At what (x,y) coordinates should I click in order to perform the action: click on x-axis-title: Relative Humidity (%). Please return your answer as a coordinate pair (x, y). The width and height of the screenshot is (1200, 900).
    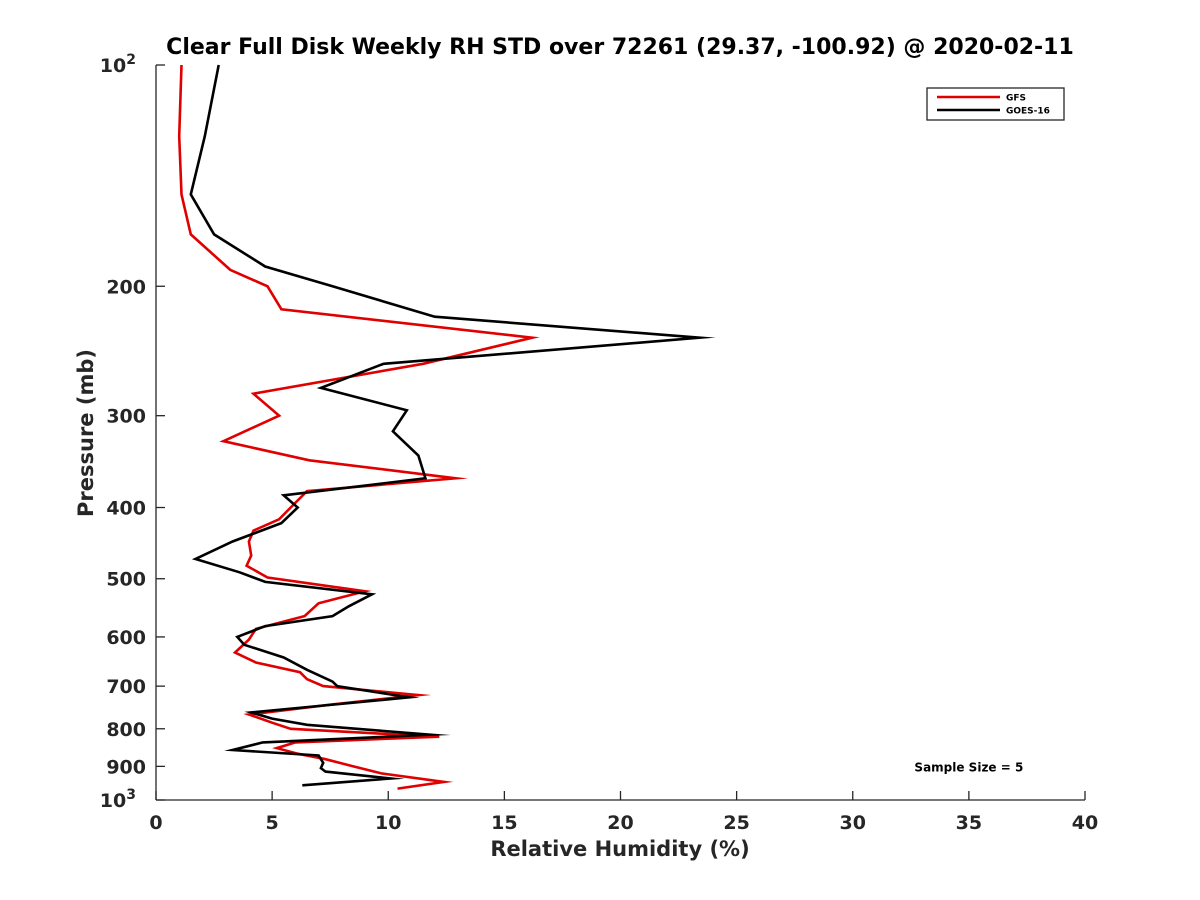
    Looking at the image, I should click on (619, 849).